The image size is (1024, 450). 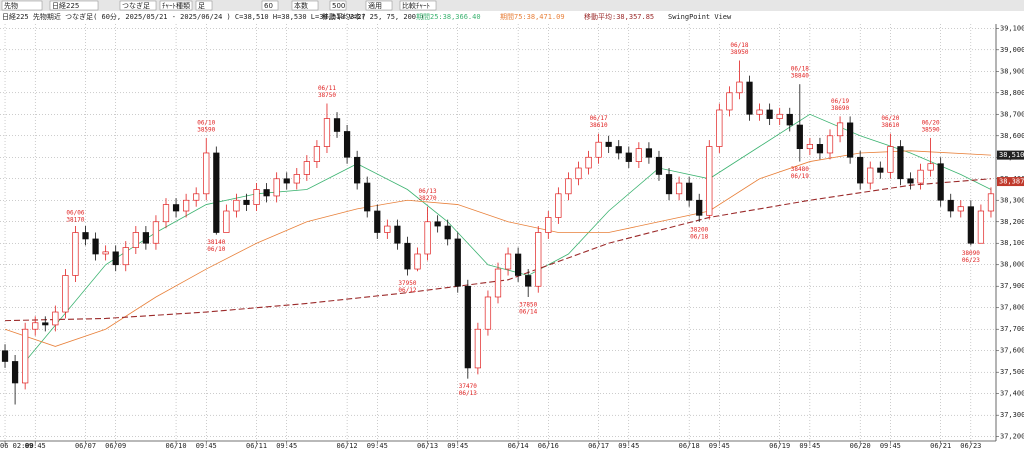 What do you see at coordinates (1012, 265) in the screenshot?
I see `y-tick-label: 38,000` at bounding box center [1012, 265].